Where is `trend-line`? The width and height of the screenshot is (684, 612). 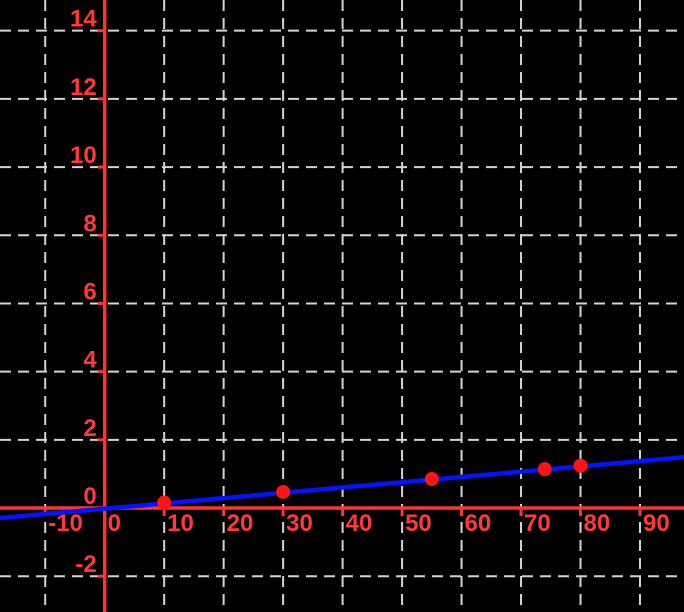 trend-line is located at coordinates (342, 487).